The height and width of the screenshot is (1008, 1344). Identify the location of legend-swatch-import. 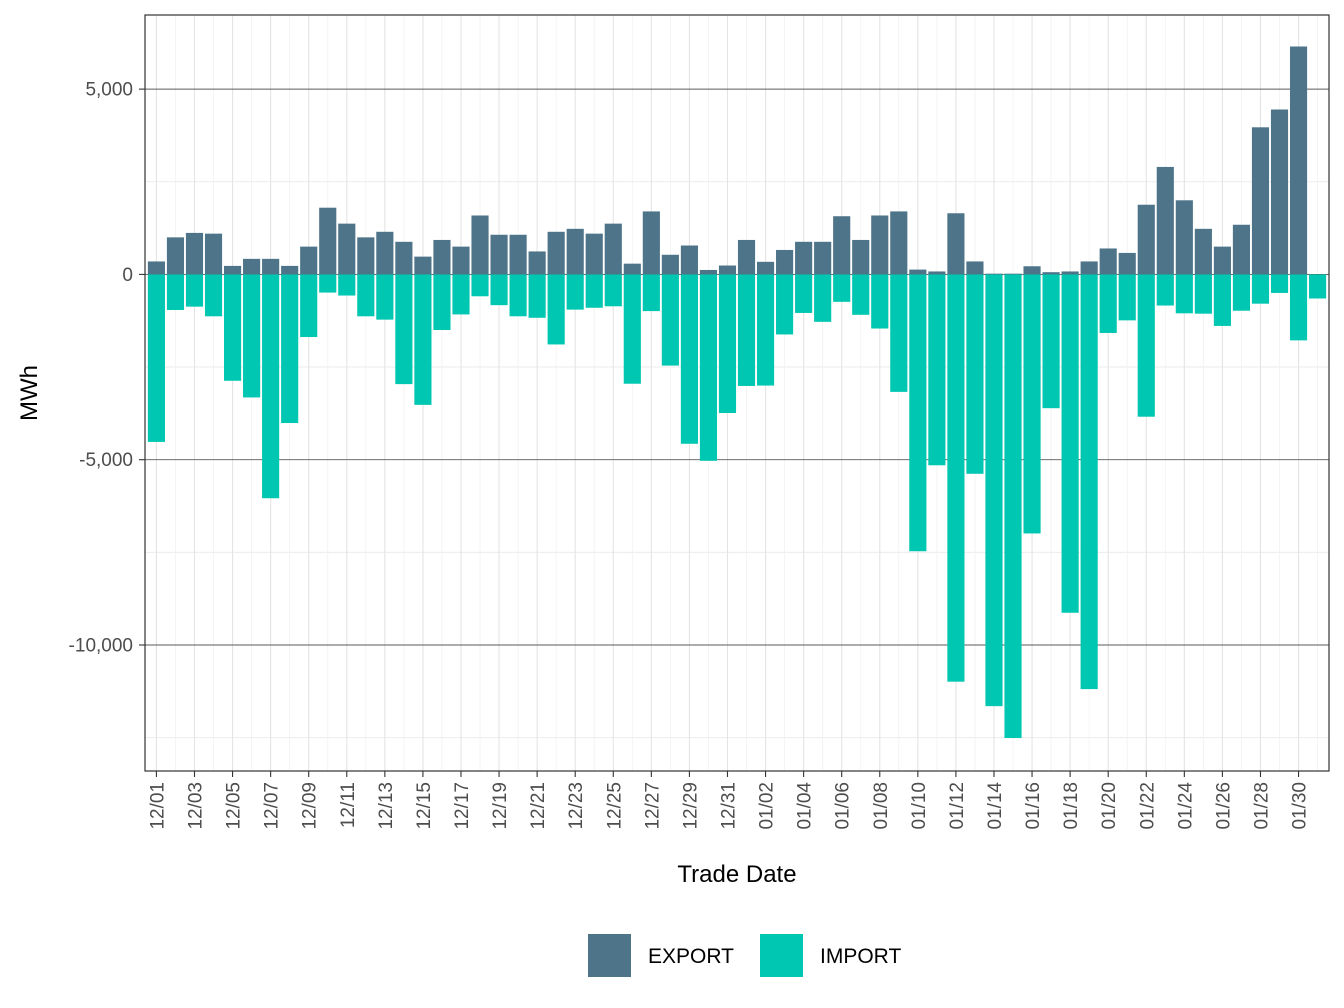
(781, 955).